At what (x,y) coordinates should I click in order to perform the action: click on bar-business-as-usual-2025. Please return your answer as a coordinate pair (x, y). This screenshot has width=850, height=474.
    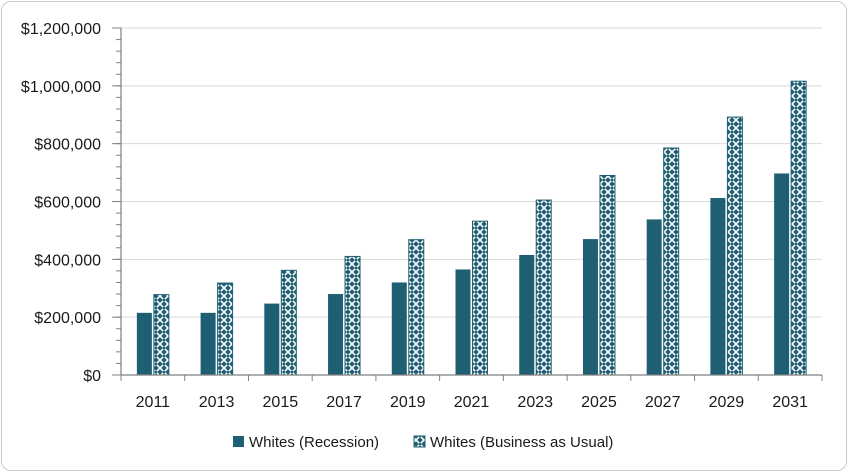
    Looking at the image, I should click on (607, 275).